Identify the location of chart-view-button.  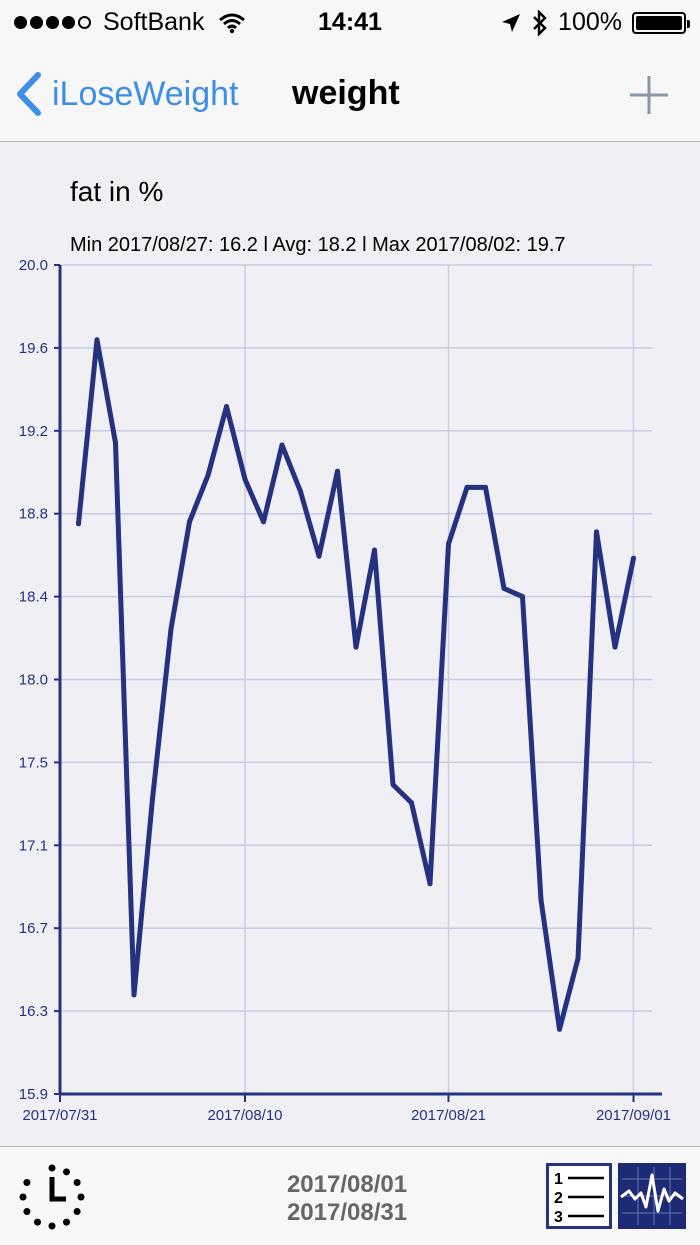
(652, 1196).